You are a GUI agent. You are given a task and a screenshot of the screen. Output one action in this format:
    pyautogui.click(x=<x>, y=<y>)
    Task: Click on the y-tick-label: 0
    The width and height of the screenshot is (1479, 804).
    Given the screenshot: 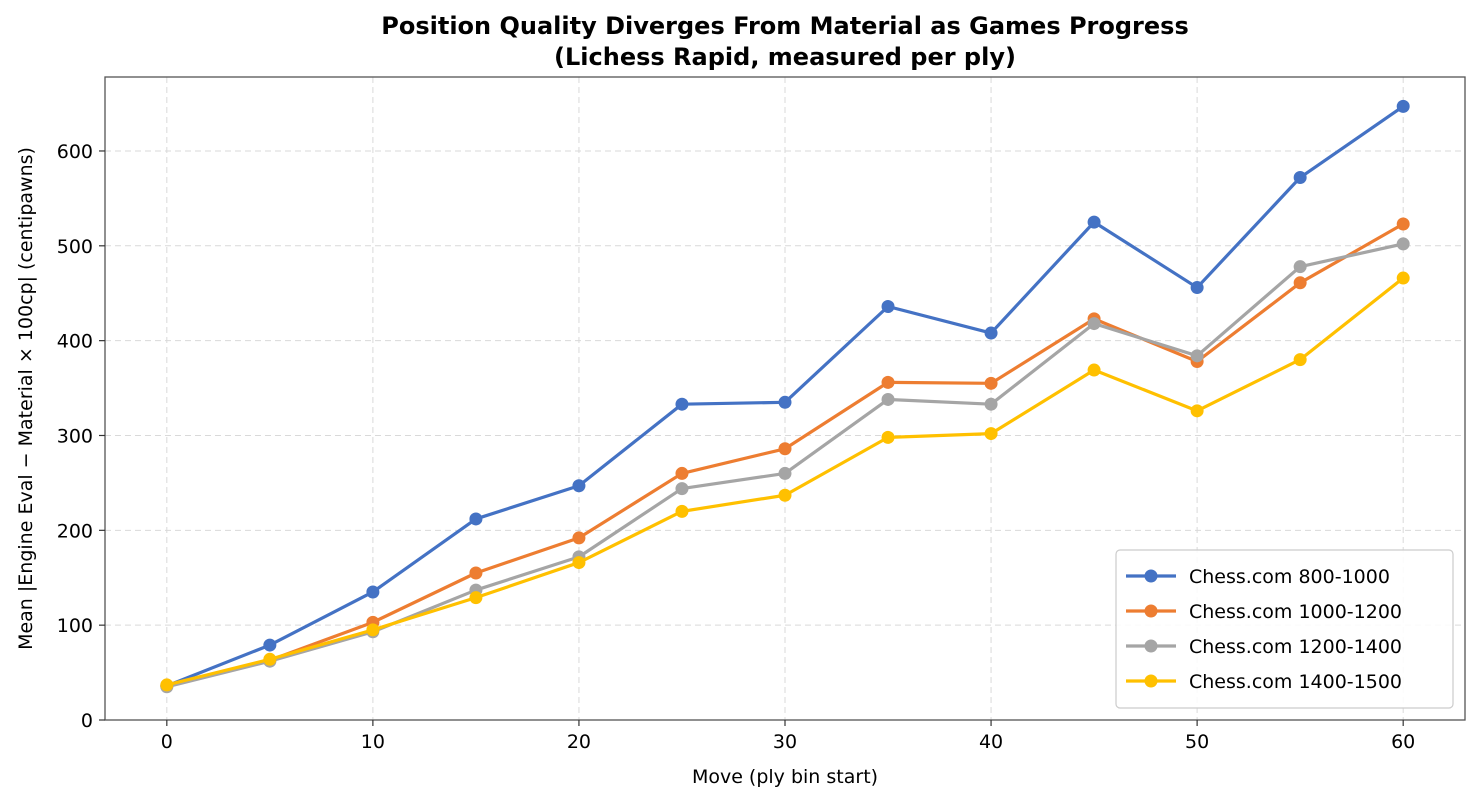 What is the action you would take?
    pyautogui.click(x=87, y=721)
    